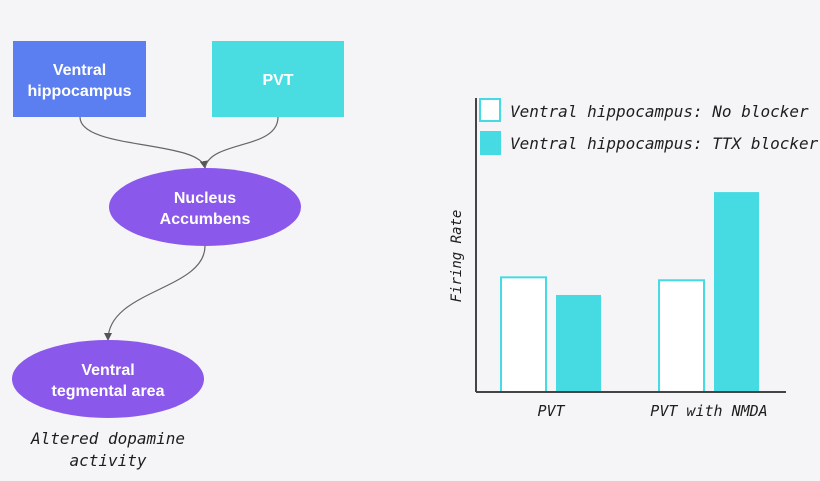 Image resolution: width=820 pixels, height=481 pixels. Describe the element at coordinates (79, 91) in the screenshot. I see `ventral-hippocampus-label-line2: hippocampus` at that location.